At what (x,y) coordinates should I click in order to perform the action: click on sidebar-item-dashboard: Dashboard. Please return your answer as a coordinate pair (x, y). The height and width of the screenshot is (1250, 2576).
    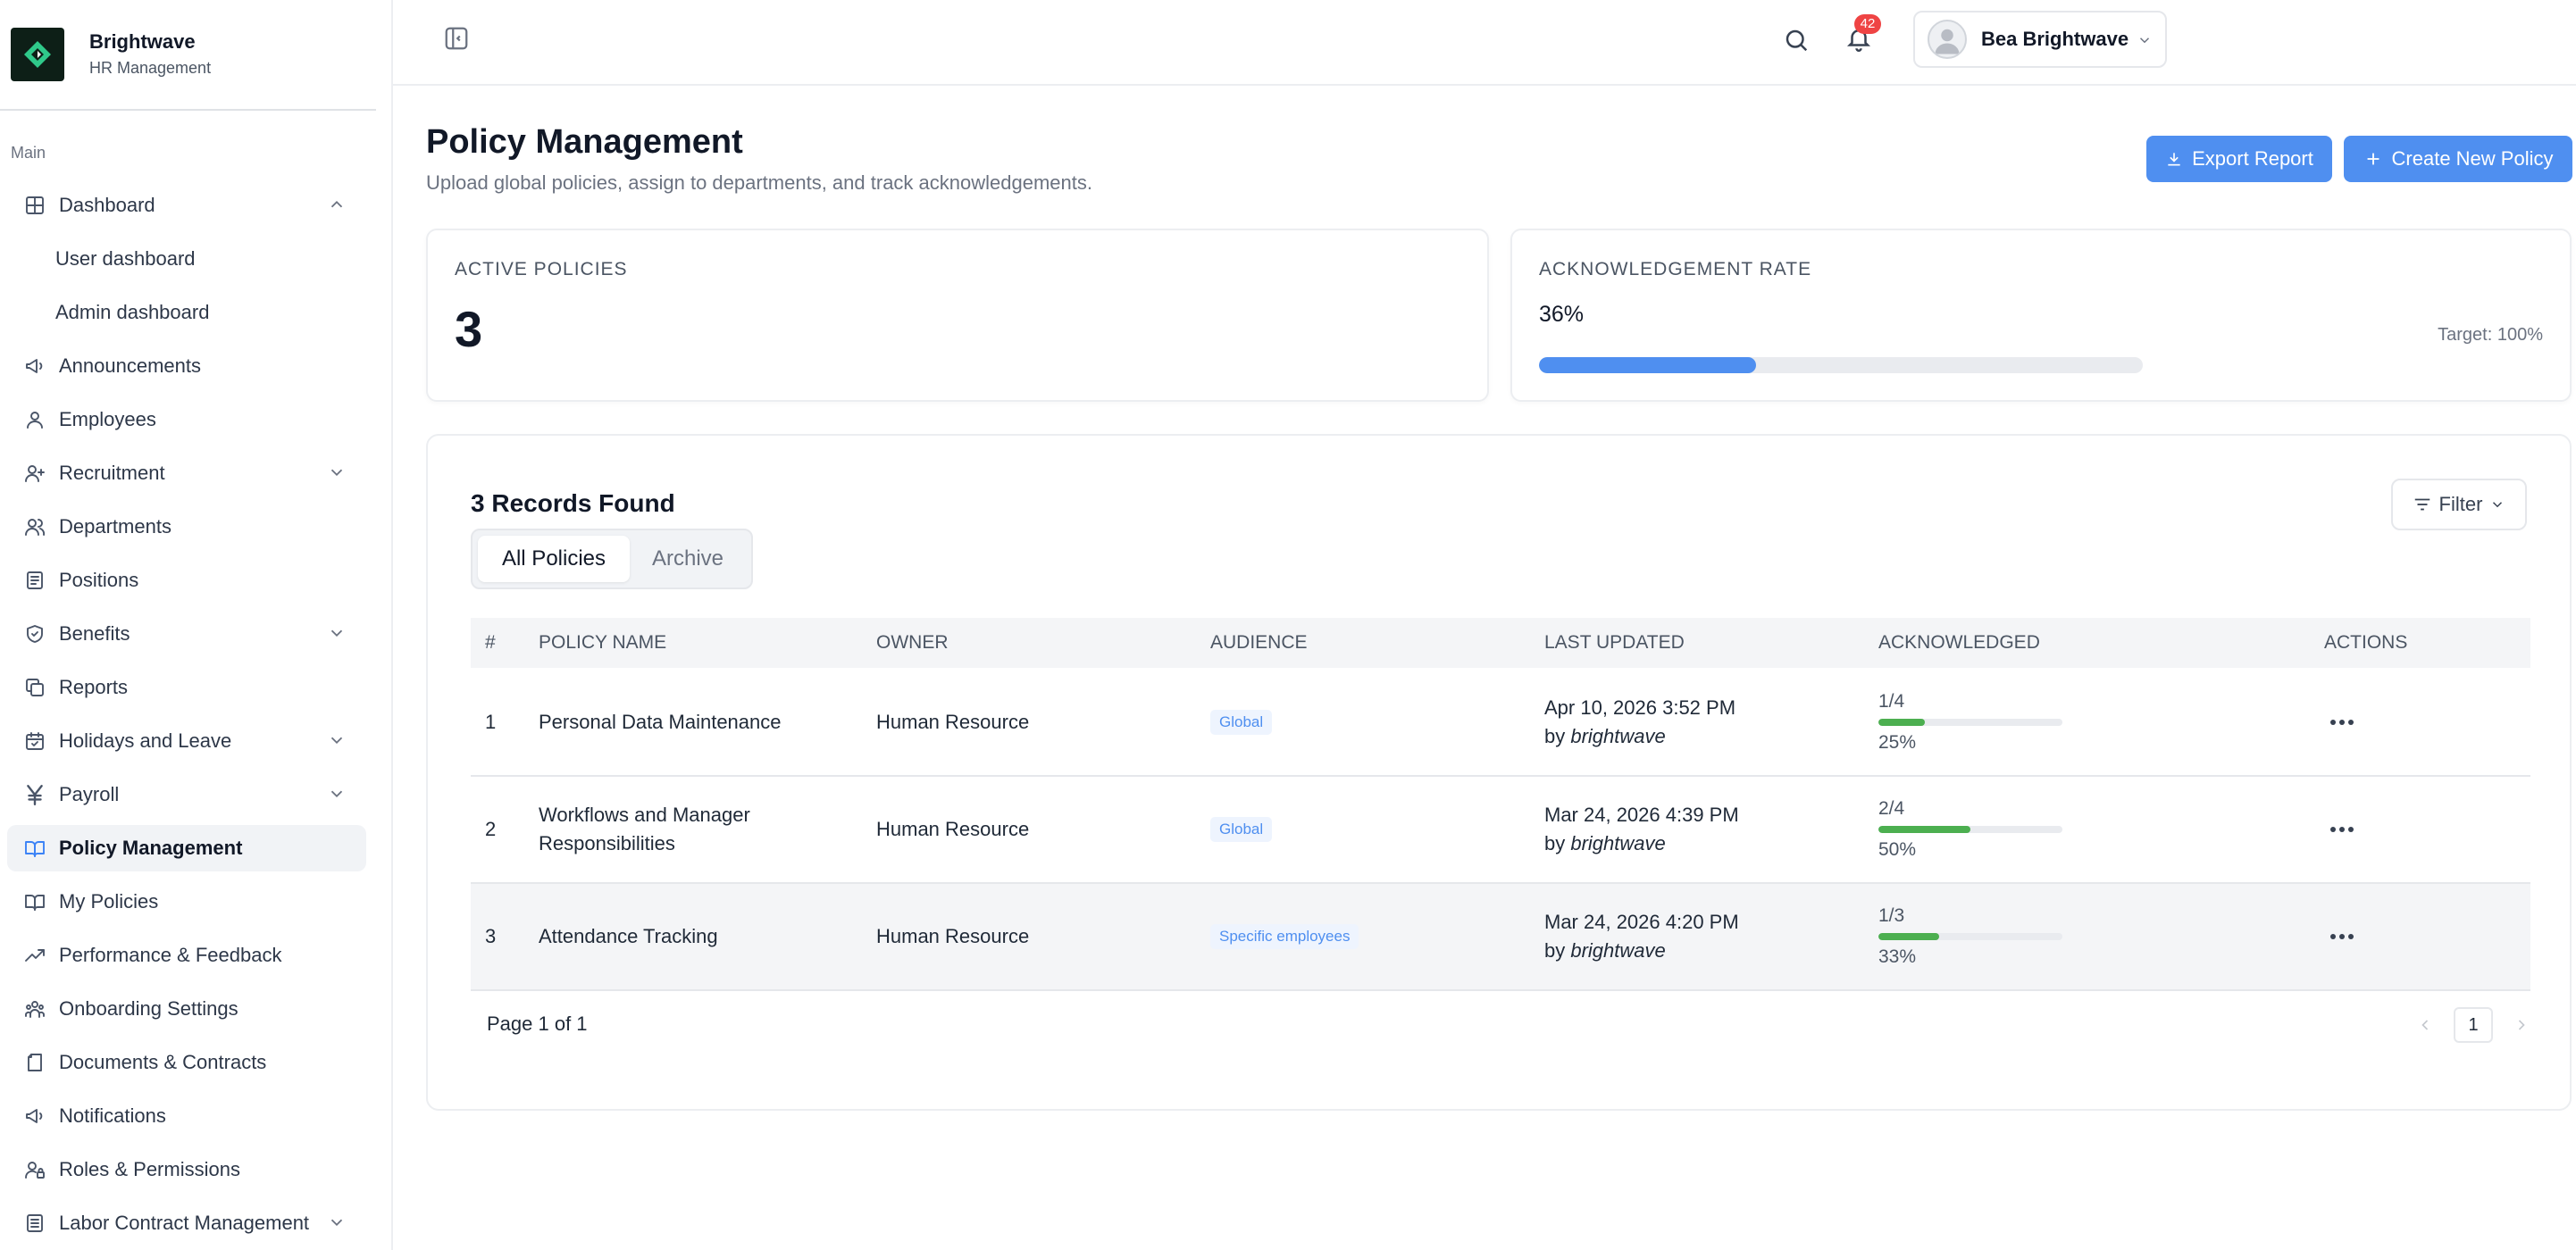
    Looking at the image, I should click on (187, 206).